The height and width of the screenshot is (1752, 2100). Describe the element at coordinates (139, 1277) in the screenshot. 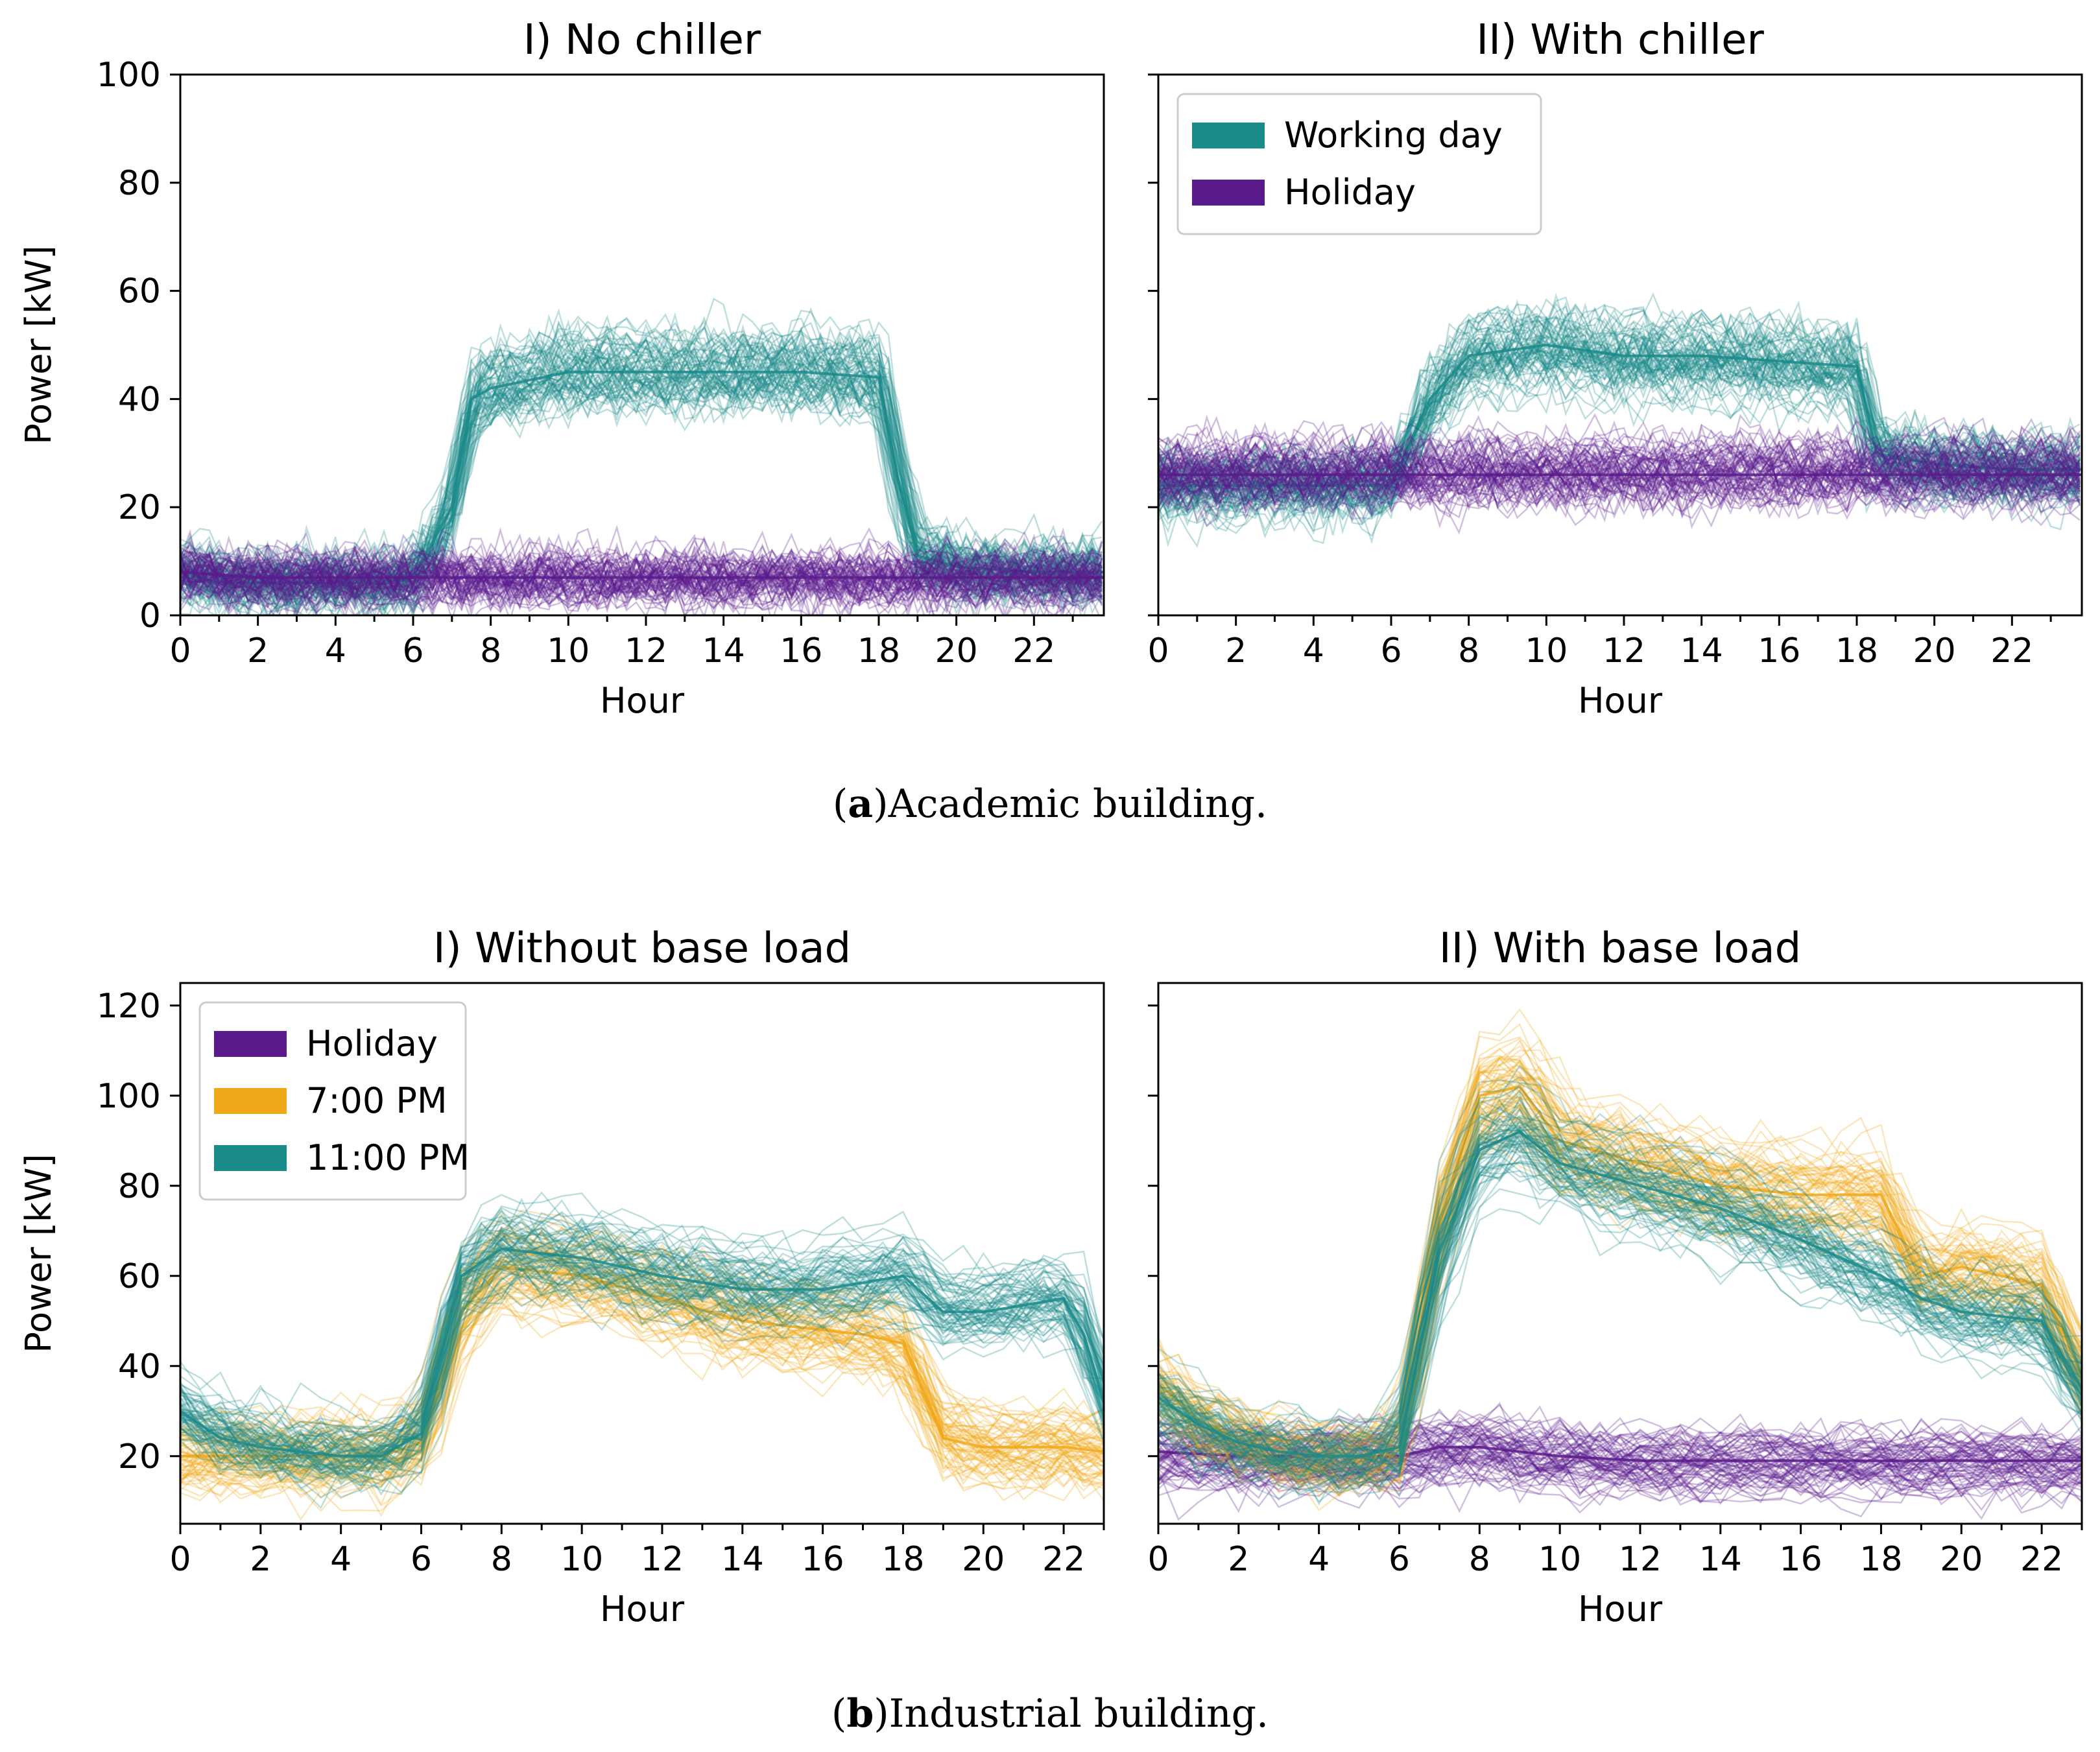

I see `y-tick-label: 60` at that location.